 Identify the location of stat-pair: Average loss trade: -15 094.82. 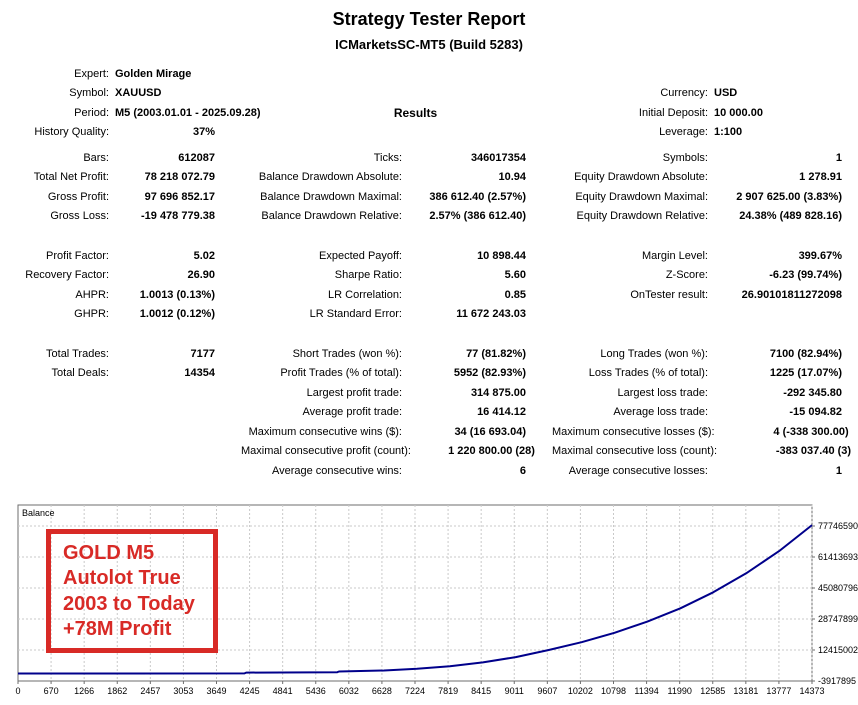
(697, 413).